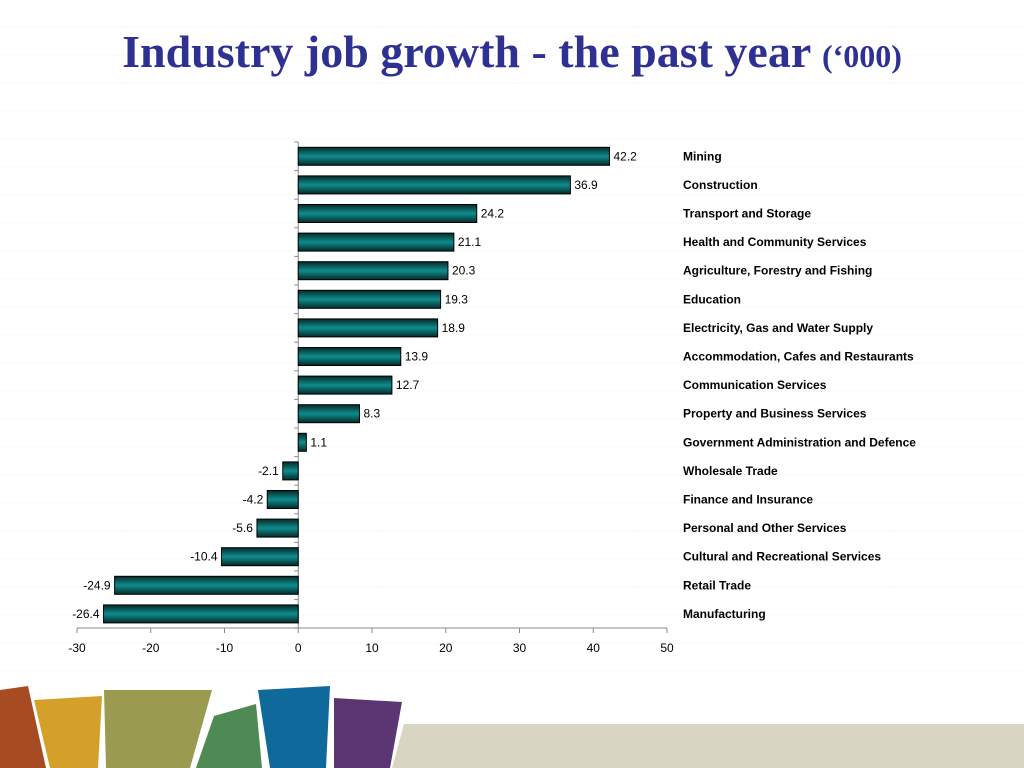 Image resolution: width=1024 pixels, height=768 pixels. Describe the element at coordinates (702, 156) in the screenshot. I see `category-label: Mining` at that location.